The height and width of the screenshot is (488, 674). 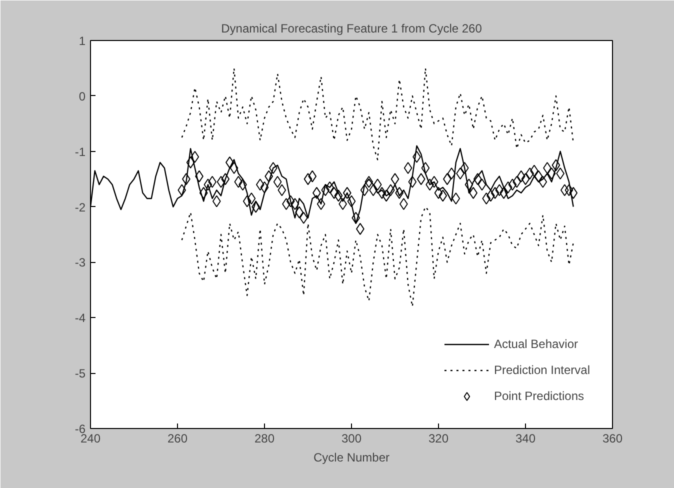 I want to click on chart-title: Dynamical Forecasting Feature 1 from Cycle 260, so click(x=351, y=29).